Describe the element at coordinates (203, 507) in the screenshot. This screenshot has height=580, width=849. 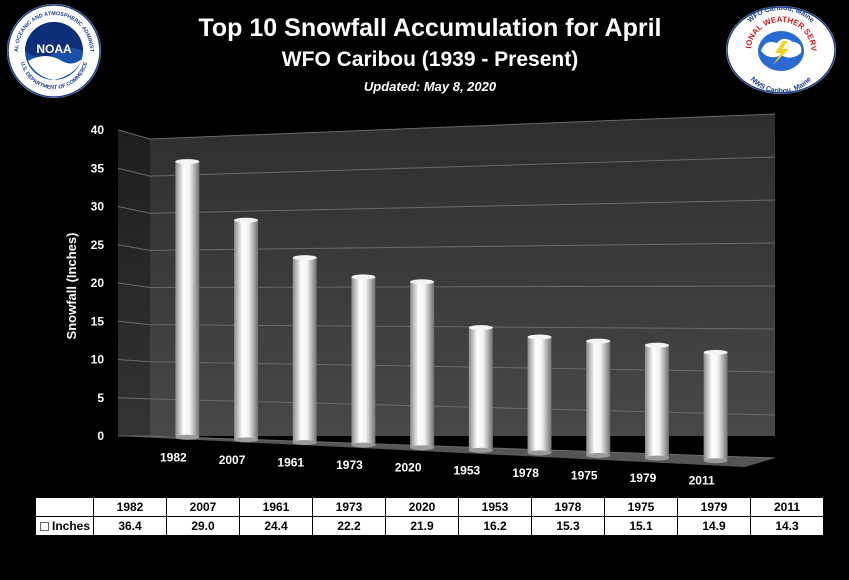
I see `table-header-cell: 2007` at that location.